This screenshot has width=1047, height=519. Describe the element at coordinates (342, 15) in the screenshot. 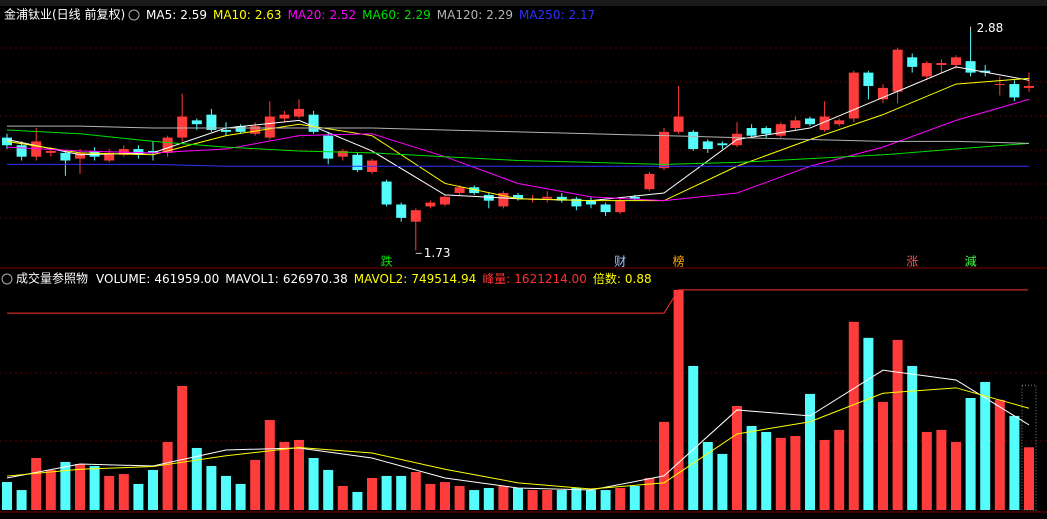

I see `ma-legend-value: 2.52` at that location.